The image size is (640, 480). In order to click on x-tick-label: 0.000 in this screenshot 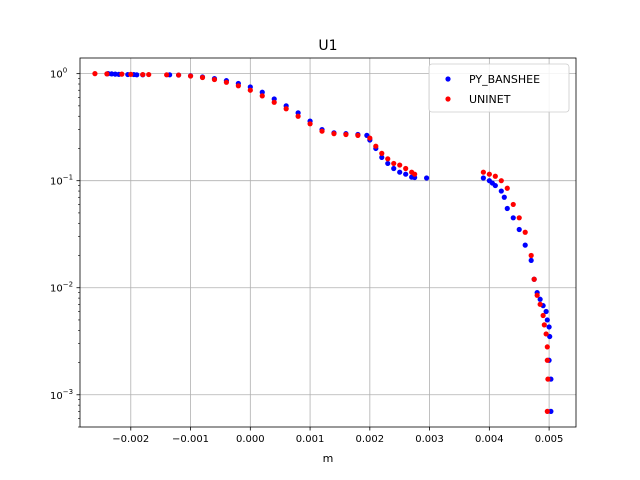, I will do `click(250, 439)`.